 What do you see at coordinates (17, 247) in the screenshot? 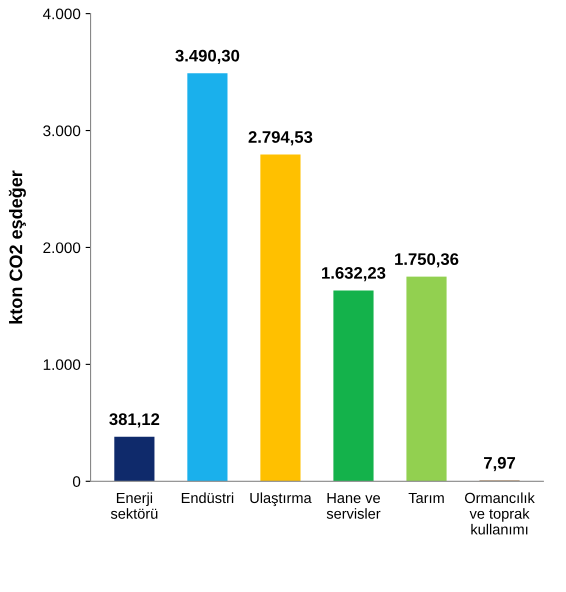
I see `y-axis-title: kton CO2 eşdeğer` at bounding box center [17, 247].